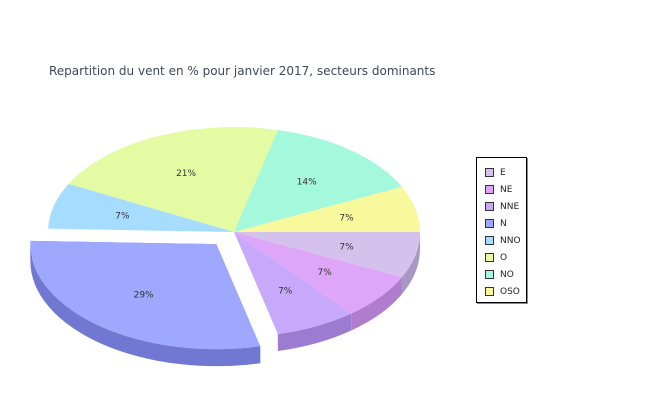 The height and width of the screenshot is (400, 650). What do you see at coordinates (510, 291) in the screenshot?
I see `legend-label: OSO` at bounding box center [510, 291].